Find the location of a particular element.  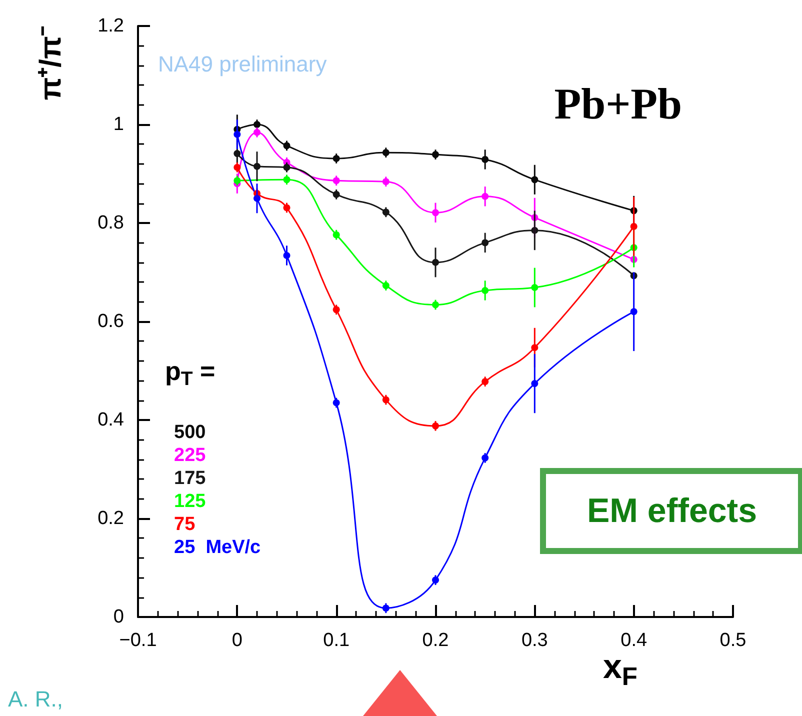

y-tick-label: 1.2 is located at coordinates (111, 26).